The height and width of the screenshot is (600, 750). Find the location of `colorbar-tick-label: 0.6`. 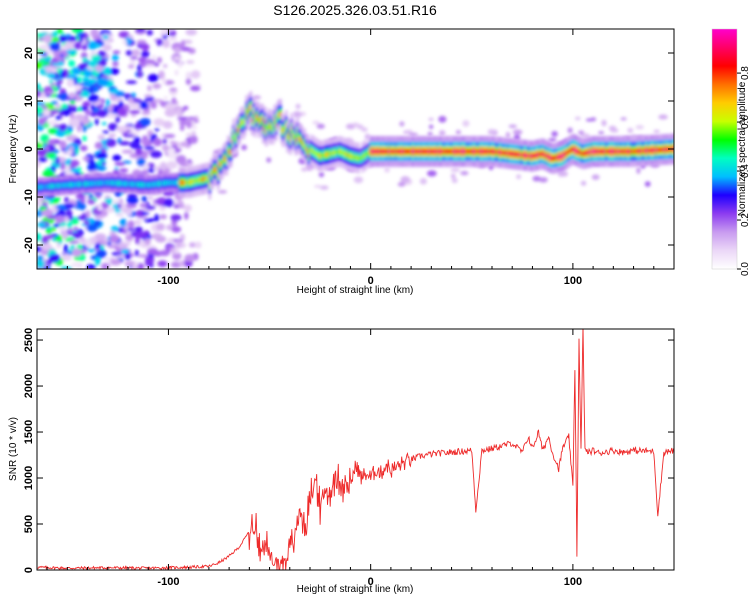

colorbar-tick-label: 0.6 is located at coordinates (745, 122).